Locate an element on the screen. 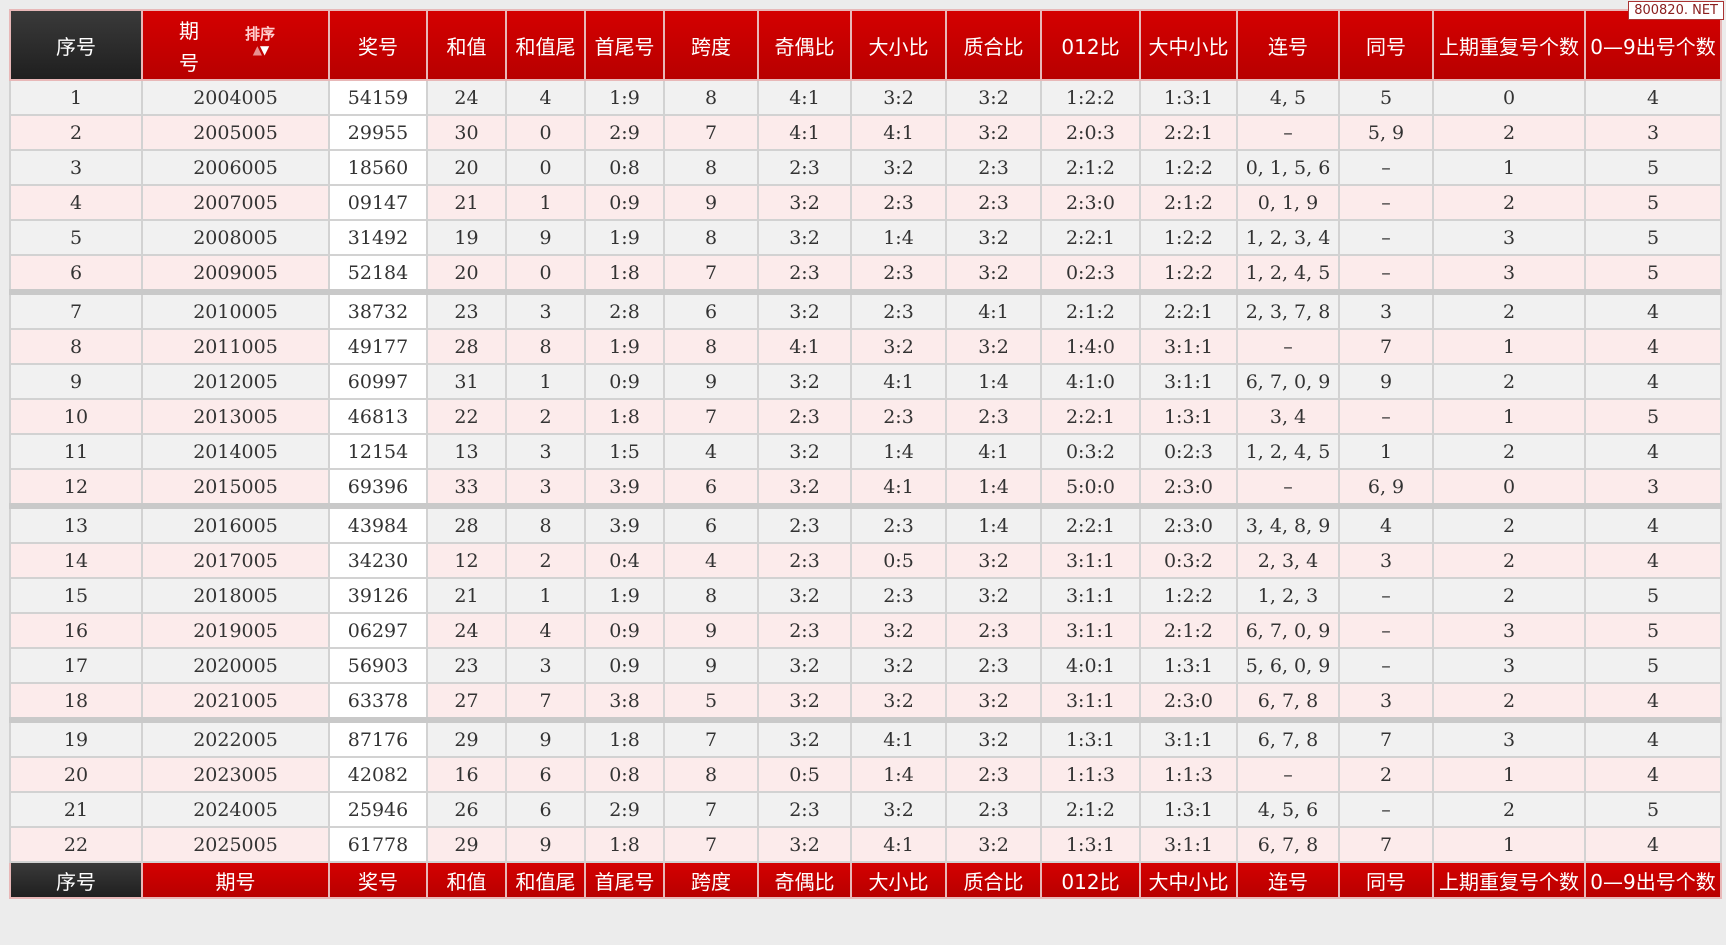  cell-big-mid-small: 1:2:2 is located at coordinates (1188, 274).